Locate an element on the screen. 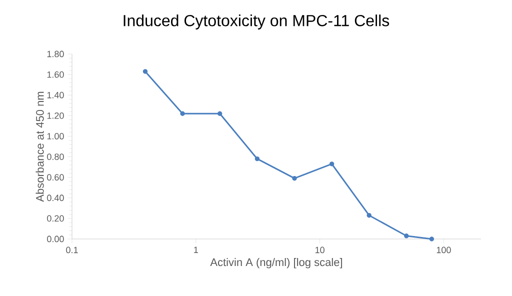 The width and height of the screenshot is (512, 296). y-tick-label: 0.60 is located at coordinates (55, 177).